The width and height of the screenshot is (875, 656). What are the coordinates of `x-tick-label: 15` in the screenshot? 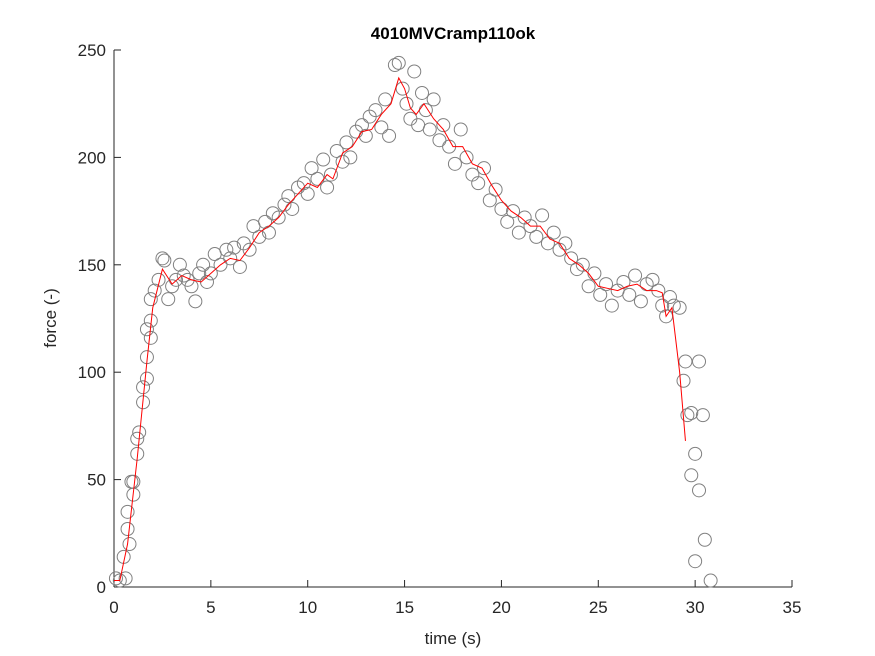 It's located at (404, 607).